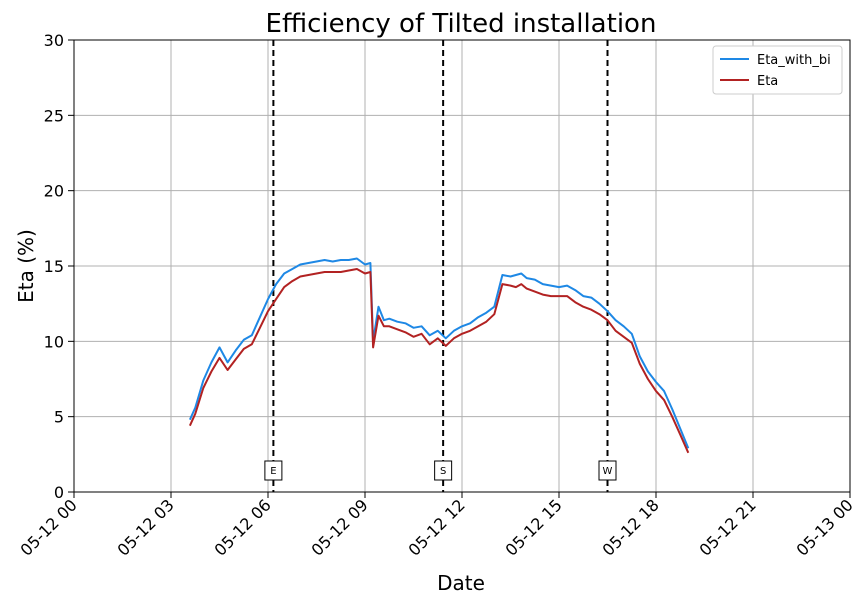 The height and width of the screenshot is (605, 858). Describe the element at coordinates (49, 527) in the screenshot. I see `x-tick-label: 05-12 00` at that location.